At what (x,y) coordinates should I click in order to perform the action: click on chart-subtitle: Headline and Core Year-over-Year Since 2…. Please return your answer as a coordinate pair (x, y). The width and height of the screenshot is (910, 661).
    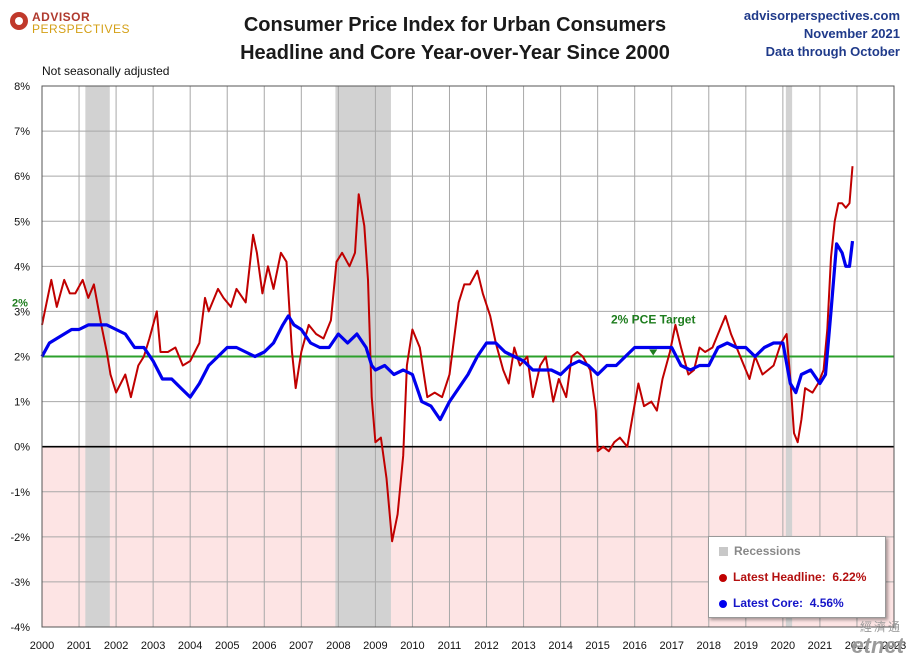
    Looking at the image, I should click on (455, 53).